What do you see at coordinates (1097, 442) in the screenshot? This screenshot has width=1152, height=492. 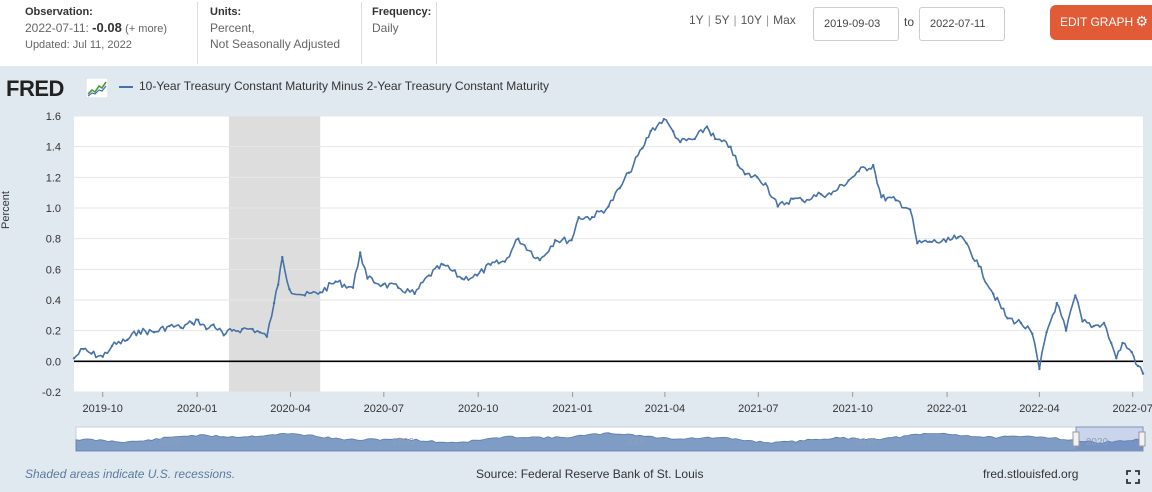 I see `navigator-label: 2020` at bounding box center [1097, 442].